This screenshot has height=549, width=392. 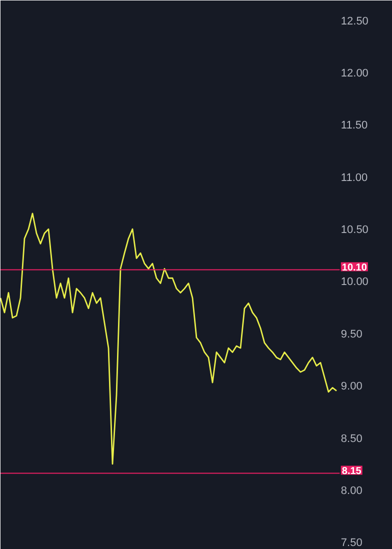 I want to click on y-tick-label: 10.50, so click(x=354, y=230).